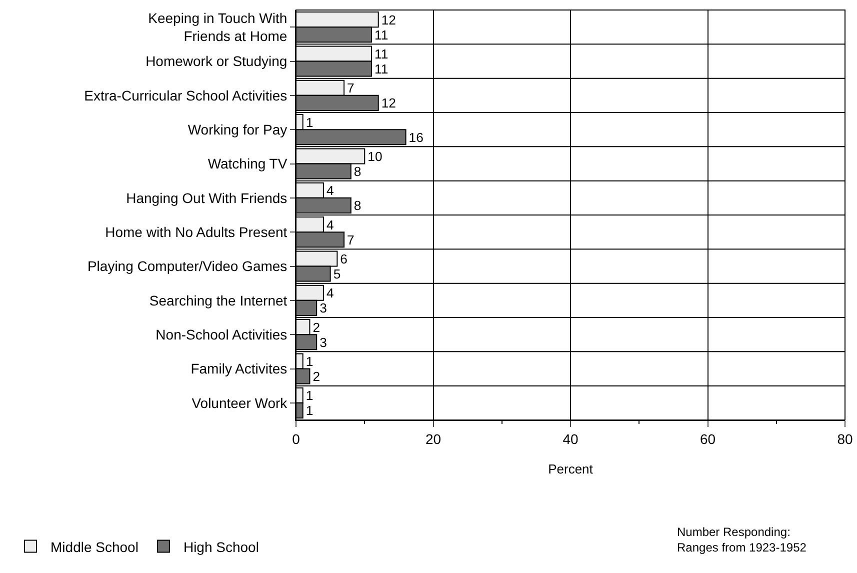  Describe the element at coordinates (94, 546) in the screenshot. I see `legend-label: Middle School` at that location.